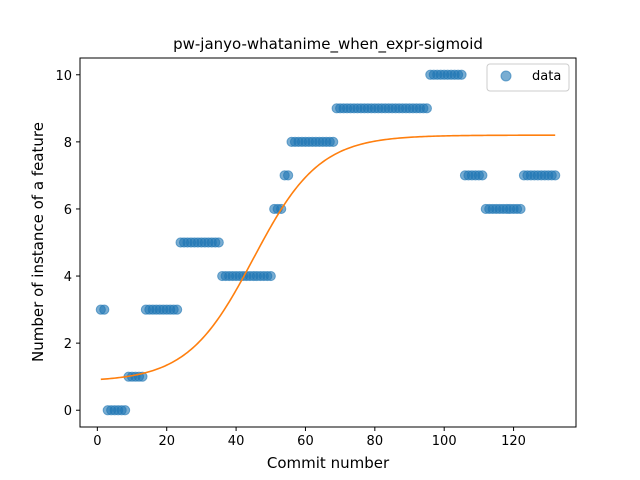 The image size is (640, 480). I want to click on legend-label-data: data, so click(546, 76).